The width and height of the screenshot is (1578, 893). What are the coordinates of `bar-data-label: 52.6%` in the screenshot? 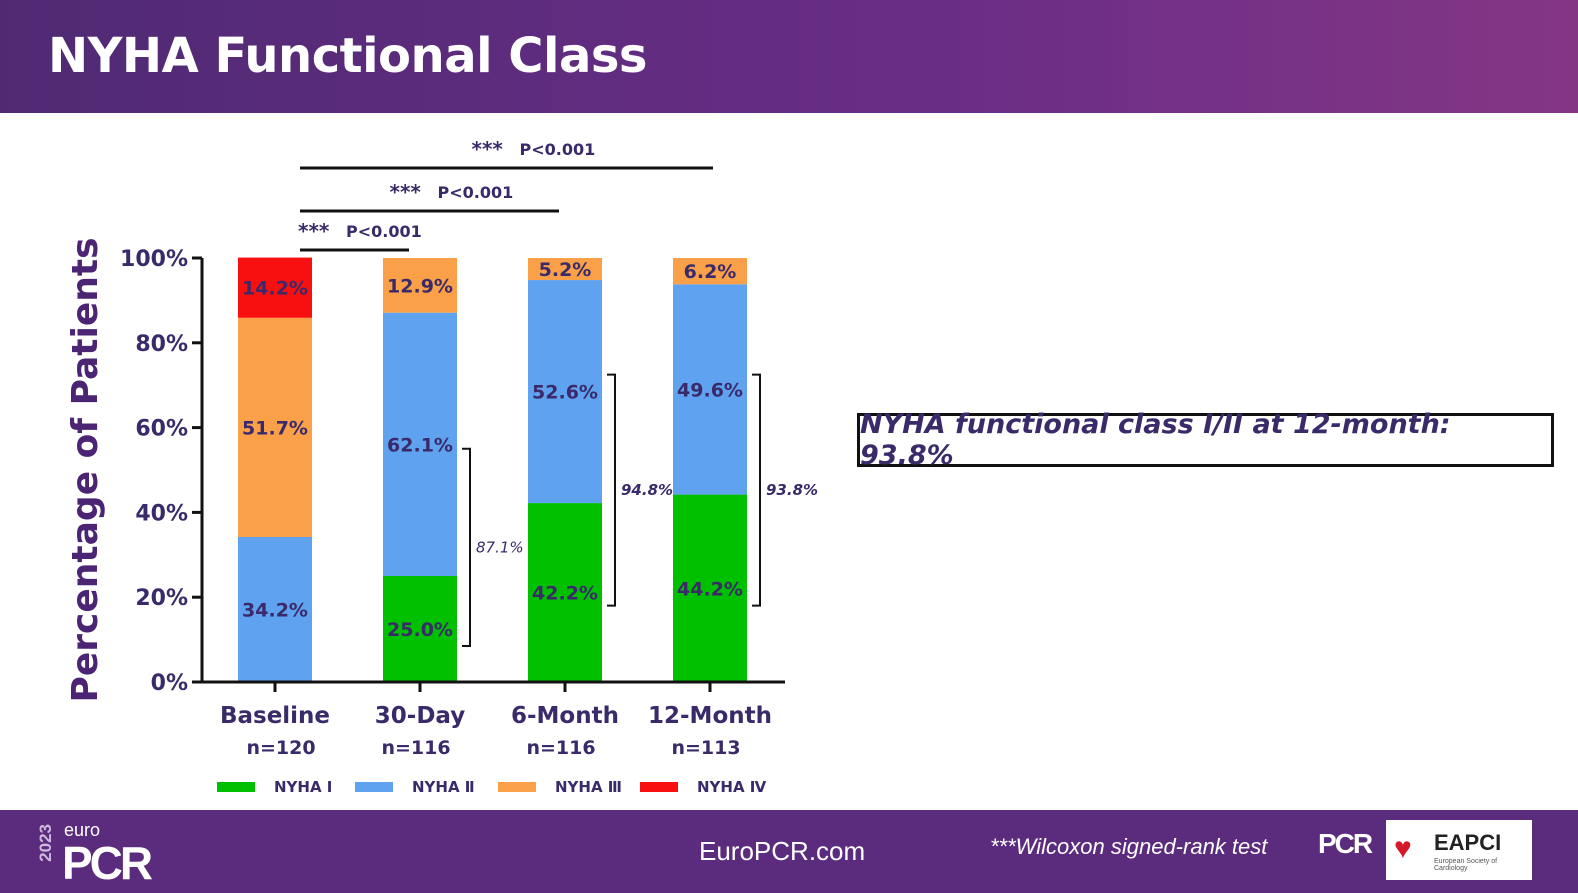 It's located at (565, 393).